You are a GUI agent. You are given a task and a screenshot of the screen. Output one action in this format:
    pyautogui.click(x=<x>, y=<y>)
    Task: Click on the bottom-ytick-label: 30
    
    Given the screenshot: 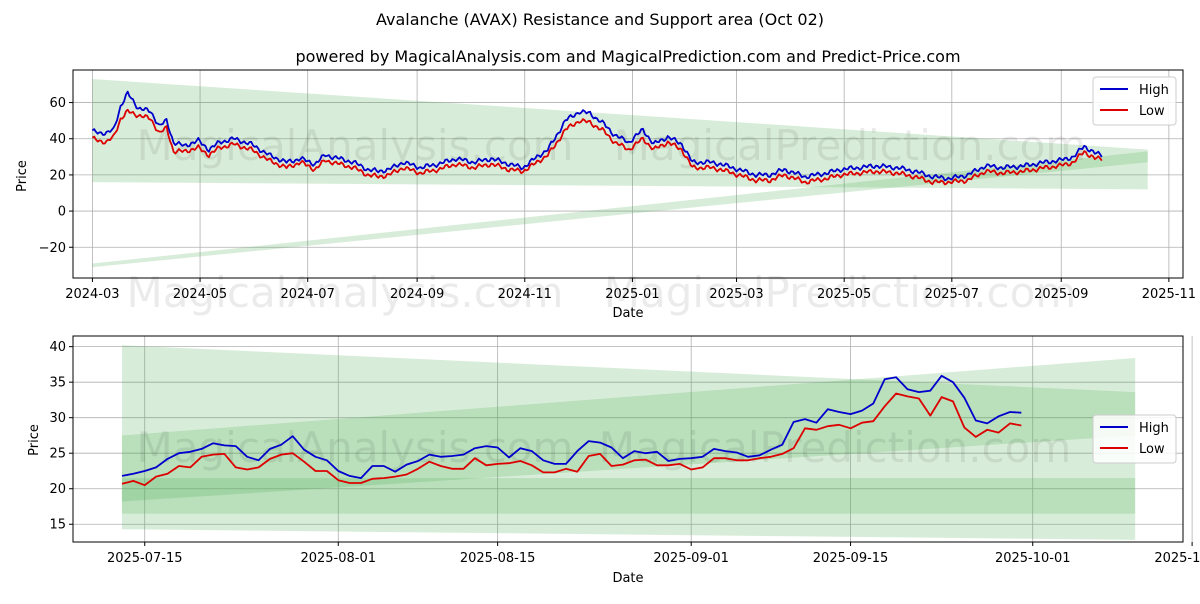 What is the action you would take?
    pyautogui.click(x=57, y=418)
    